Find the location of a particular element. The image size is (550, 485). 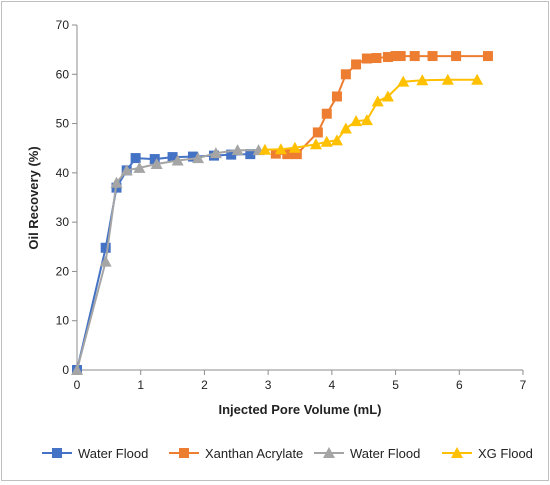

legend-label: Xanthan Acrylate is located at coordinates (254, 453).